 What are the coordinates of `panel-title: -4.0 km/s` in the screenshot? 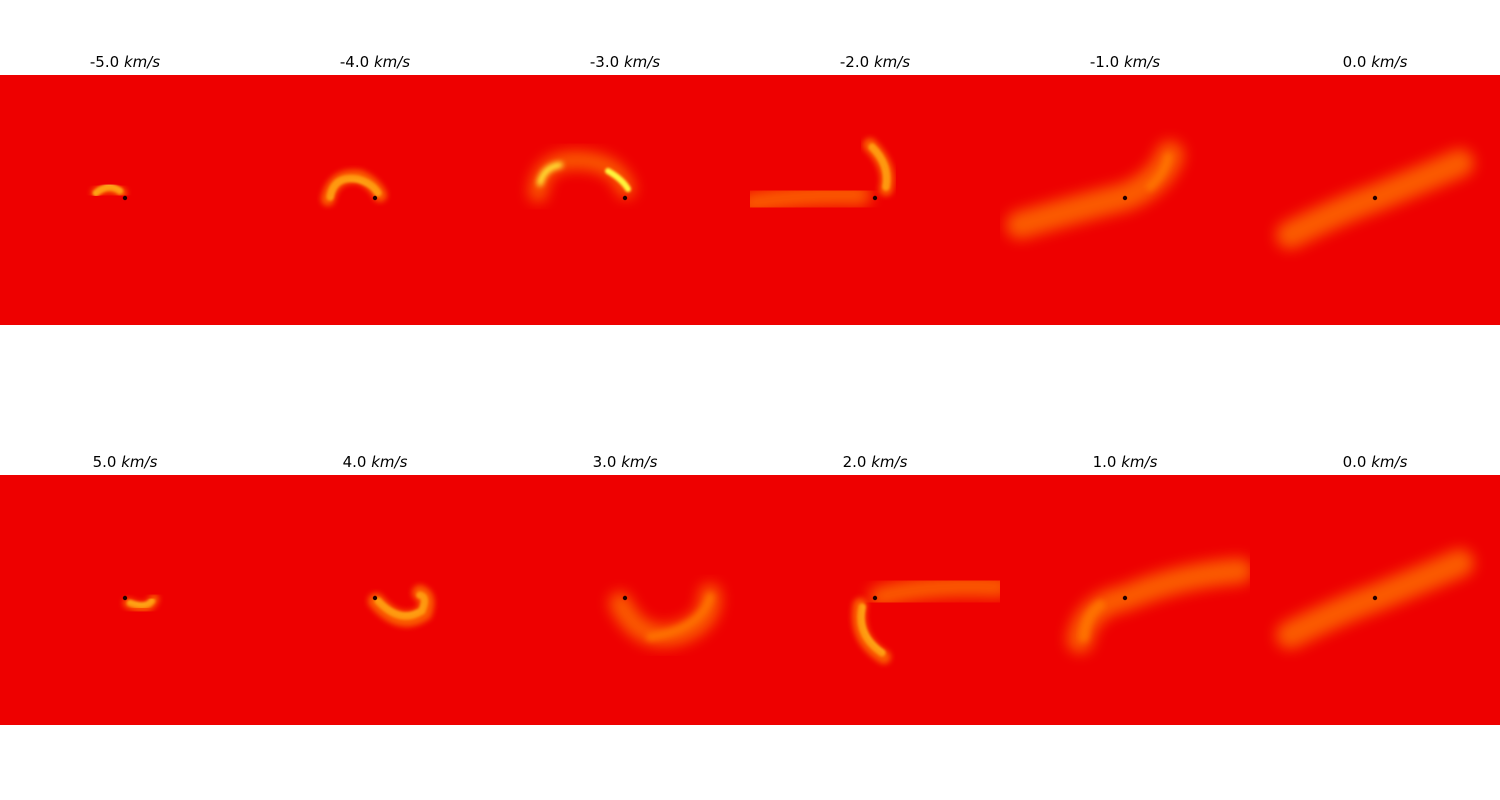 It's located at (375, 62).